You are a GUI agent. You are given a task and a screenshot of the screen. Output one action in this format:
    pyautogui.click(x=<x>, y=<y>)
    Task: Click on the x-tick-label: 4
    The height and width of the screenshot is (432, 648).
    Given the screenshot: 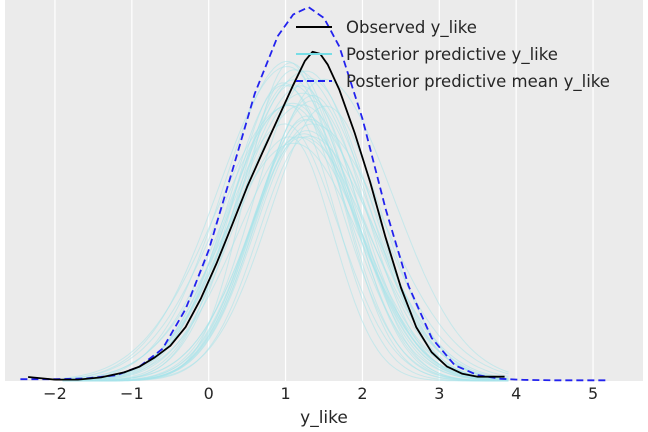 What is the action you would take?
    pyautogui.click(x=516, y=393)
    